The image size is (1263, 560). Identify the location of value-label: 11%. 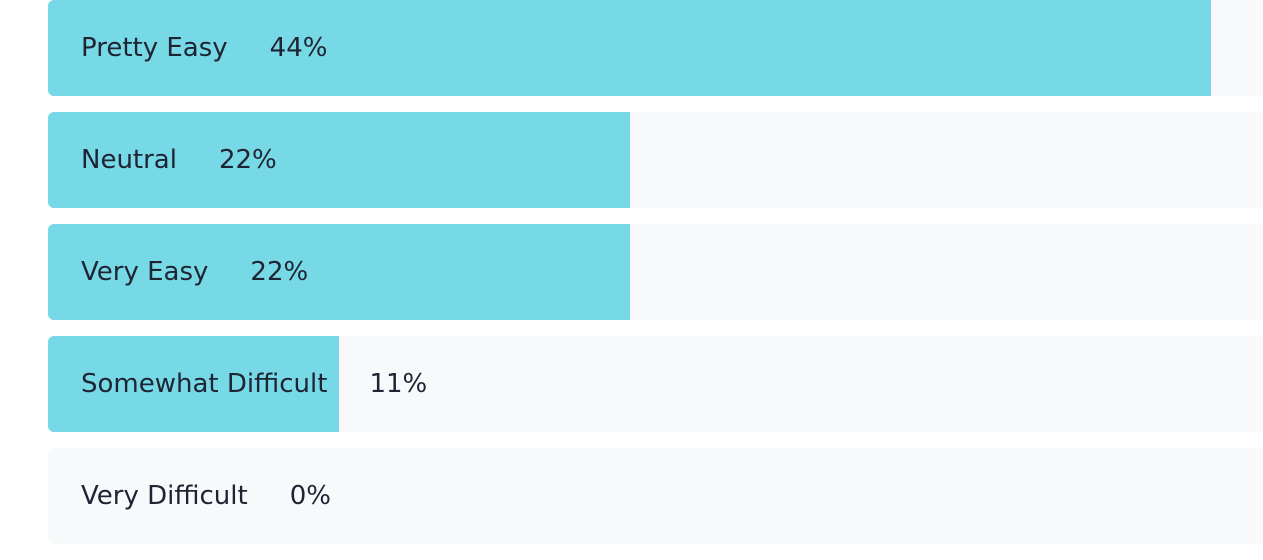
(398, 384).